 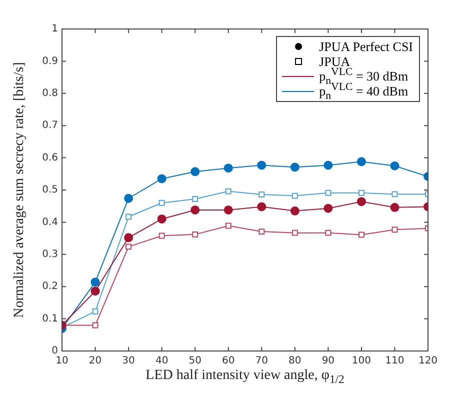 What do you see at coordinates (295, 361) in the screenshot?
I see `x-tick-label: 80` at bounding box center [295, 361].